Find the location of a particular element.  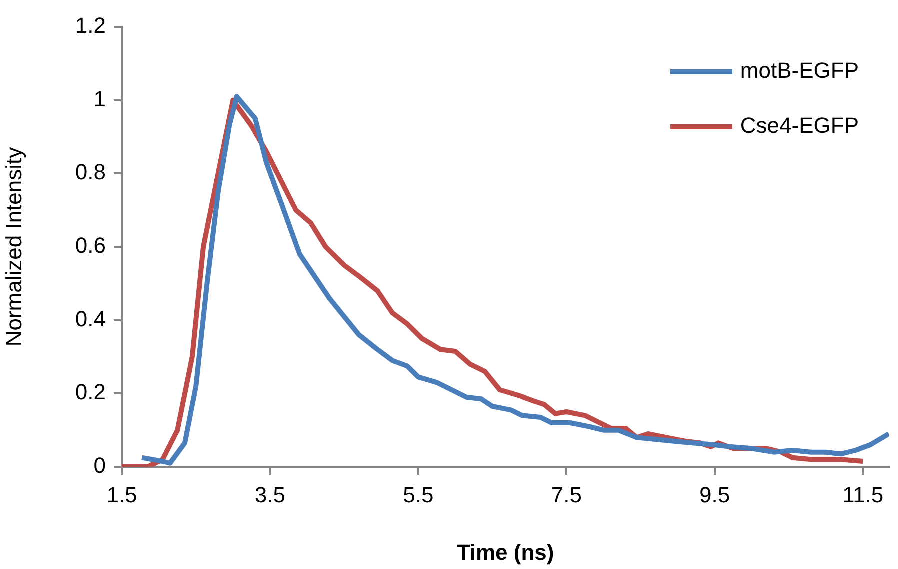

y-tick-label: 0.4 is located at coordinates (90, 319).